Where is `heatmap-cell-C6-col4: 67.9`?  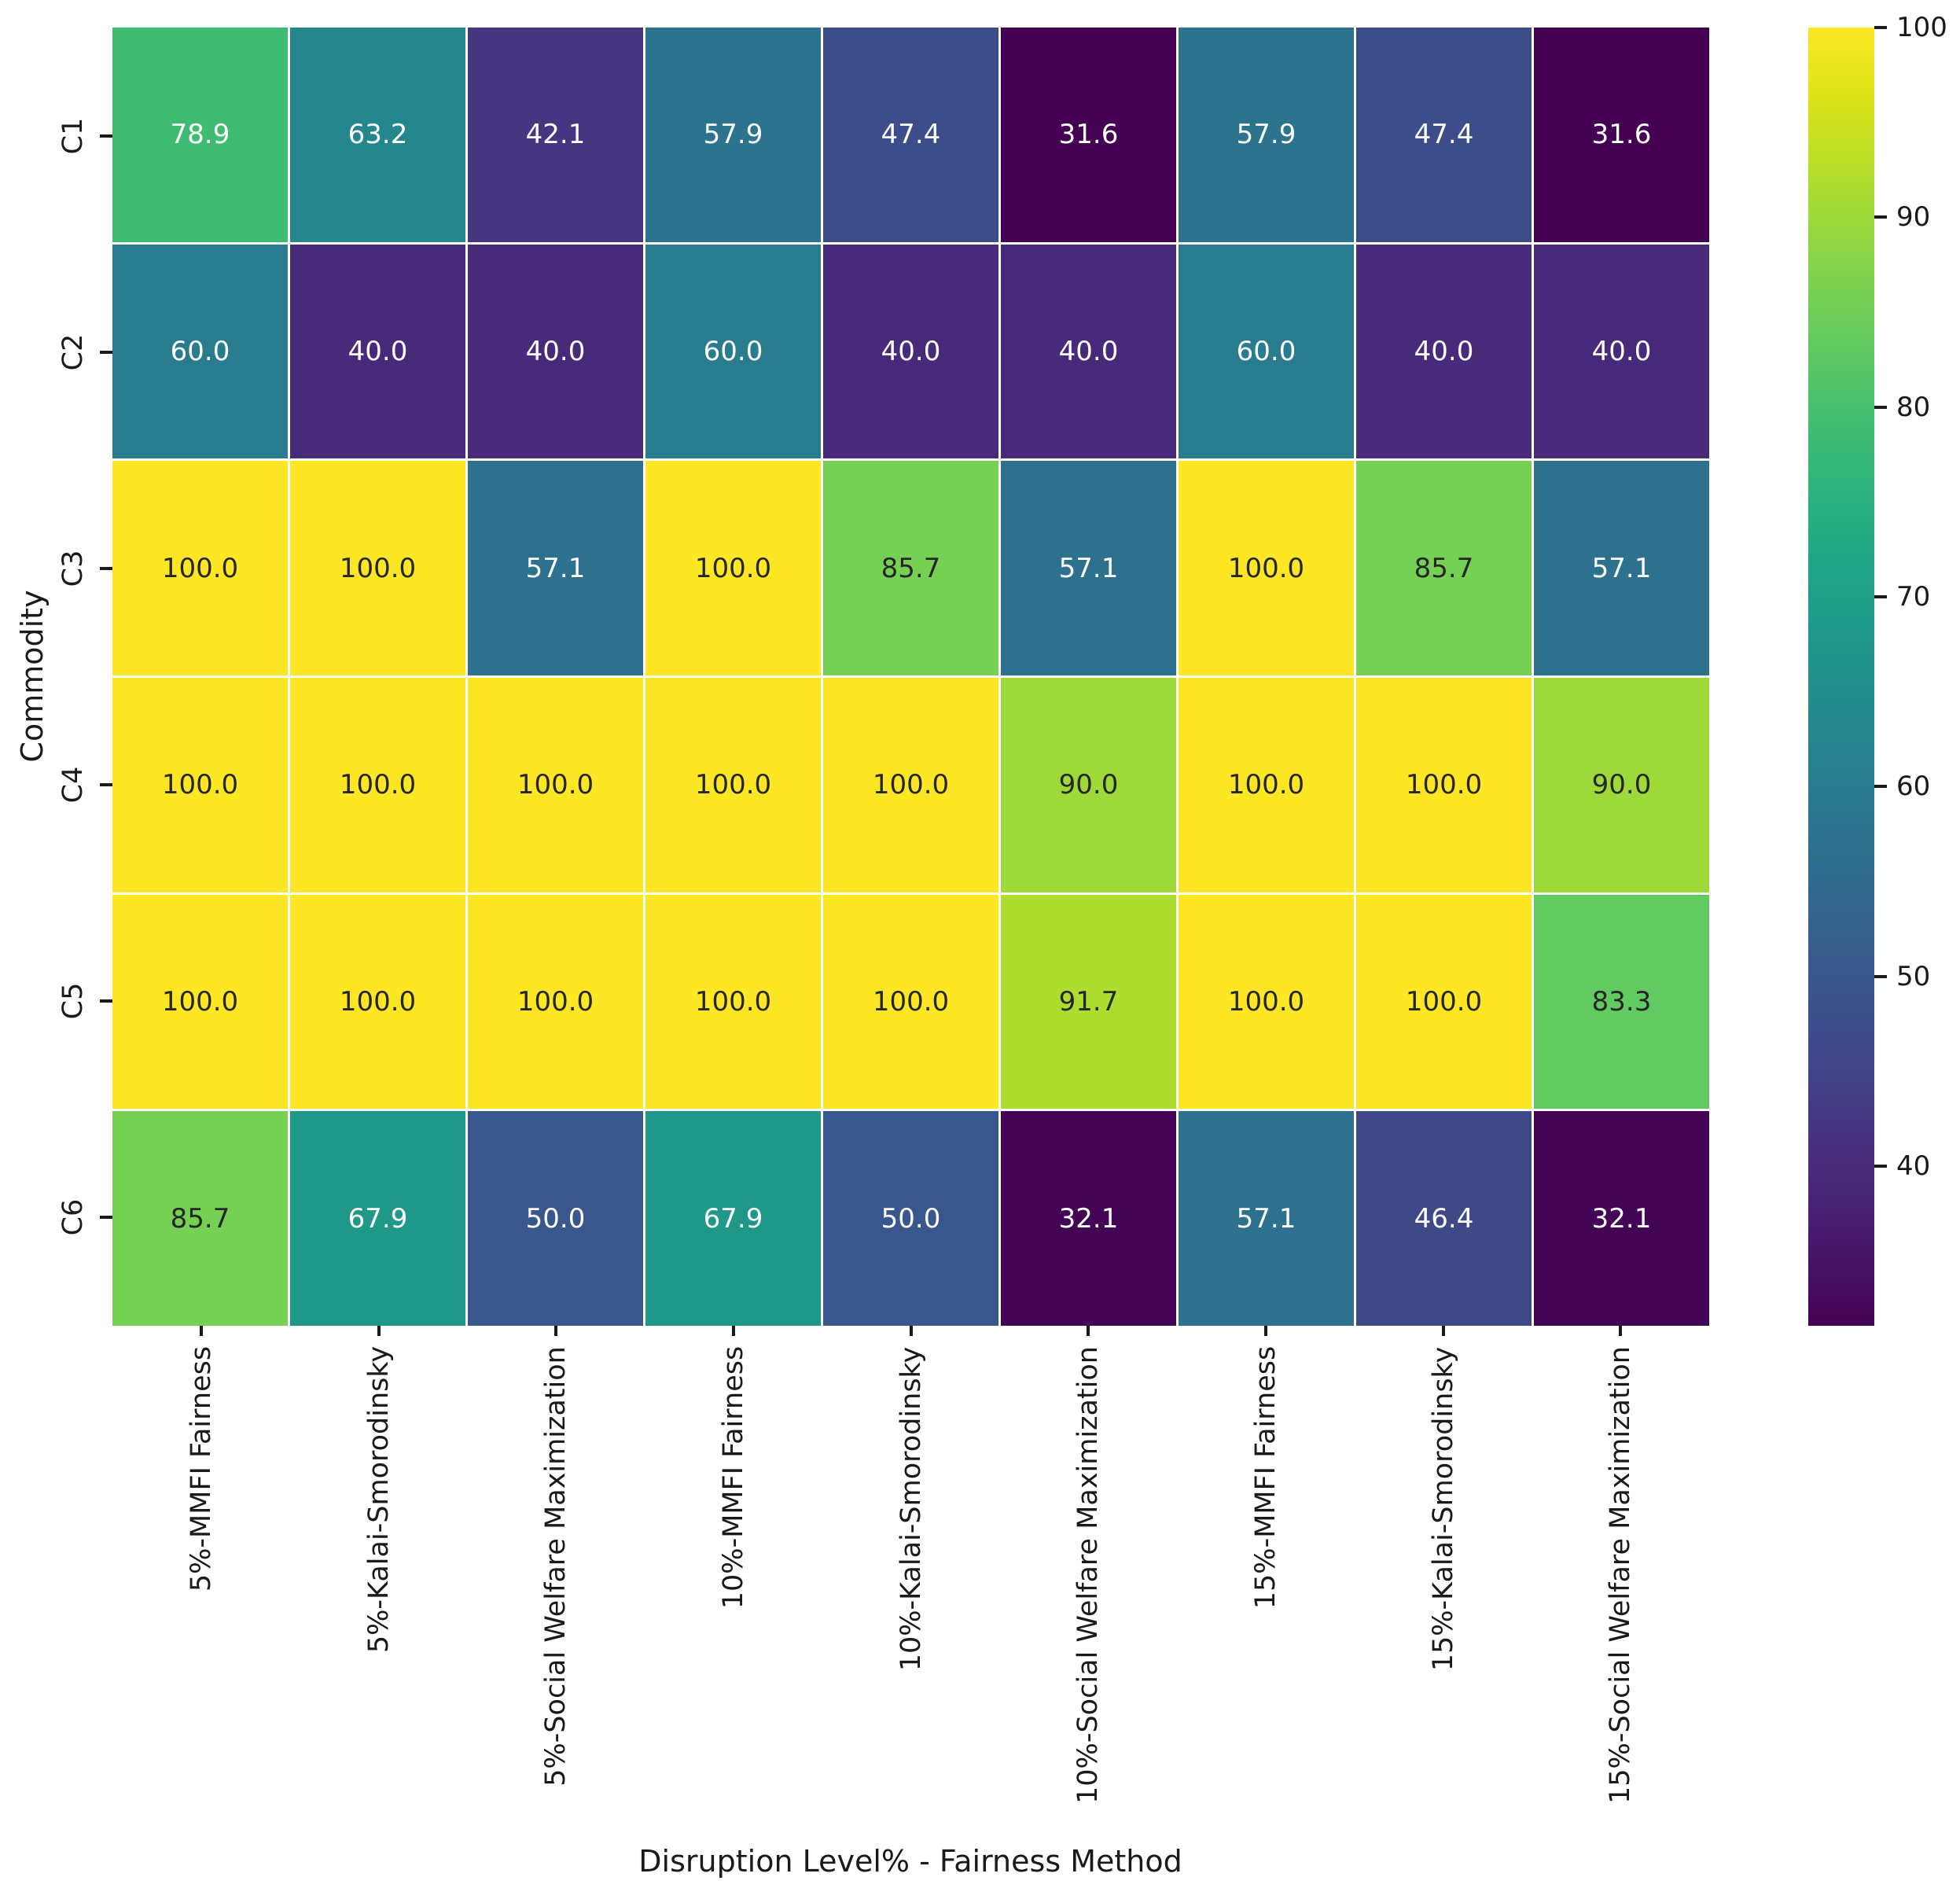 heatmap-cell-C6-col4: 67.9 is located at coordinates (733, 1219).